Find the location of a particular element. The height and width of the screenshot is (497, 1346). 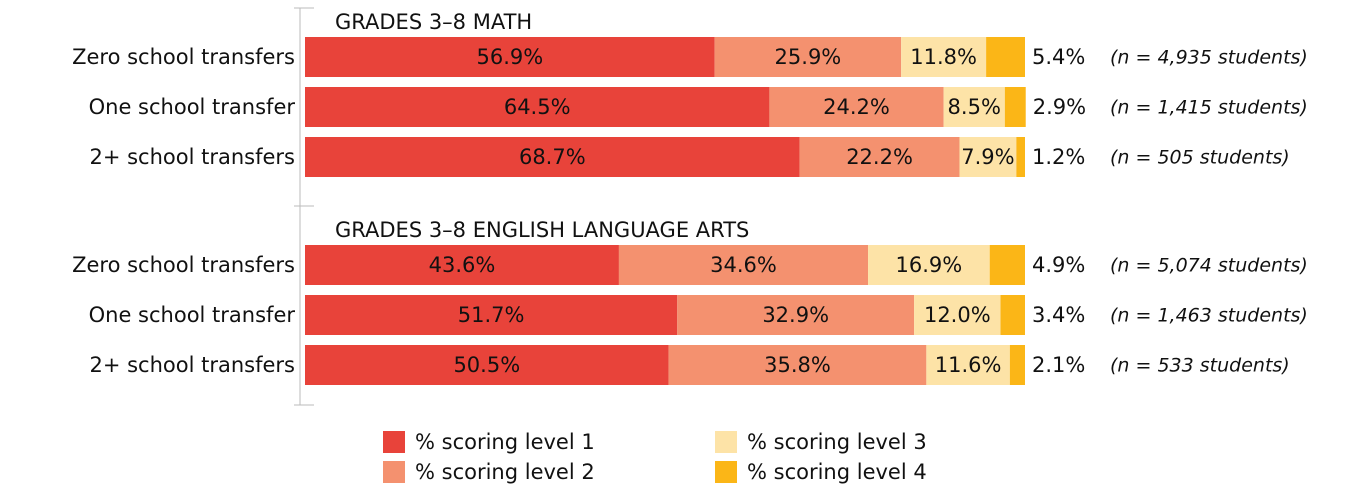

value-label: 35.8% is located at coordinates (797, 365).